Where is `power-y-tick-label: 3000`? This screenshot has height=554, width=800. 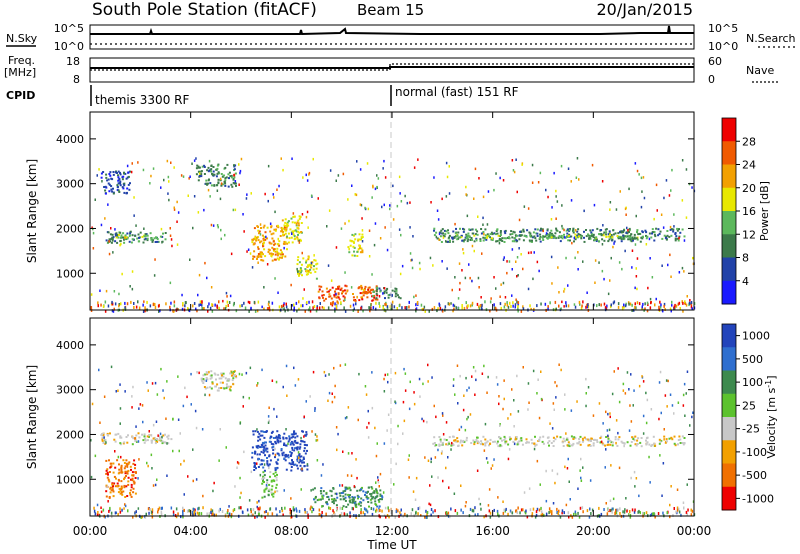 power-y-tick-label: 3000 is located at coordinates (70, 184).